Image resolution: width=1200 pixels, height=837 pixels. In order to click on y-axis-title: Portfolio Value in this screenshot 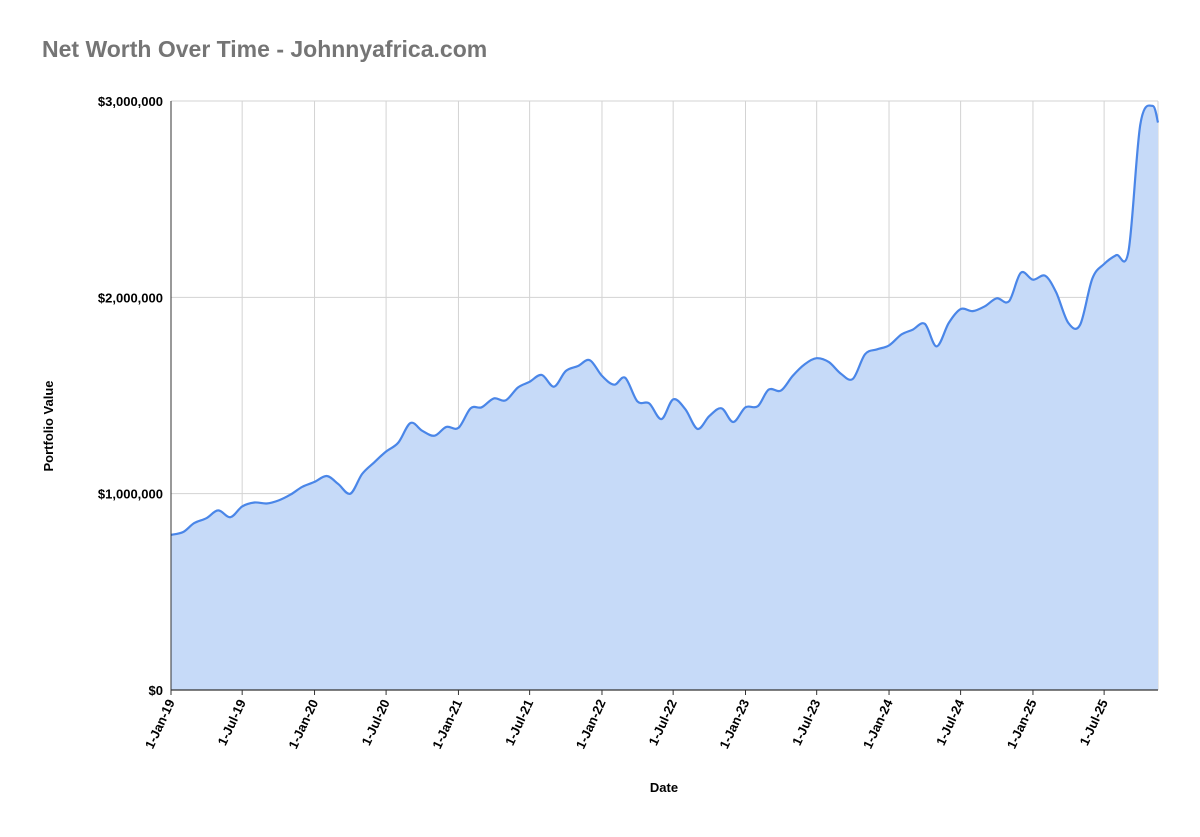, I will do `click(48, 425)`.